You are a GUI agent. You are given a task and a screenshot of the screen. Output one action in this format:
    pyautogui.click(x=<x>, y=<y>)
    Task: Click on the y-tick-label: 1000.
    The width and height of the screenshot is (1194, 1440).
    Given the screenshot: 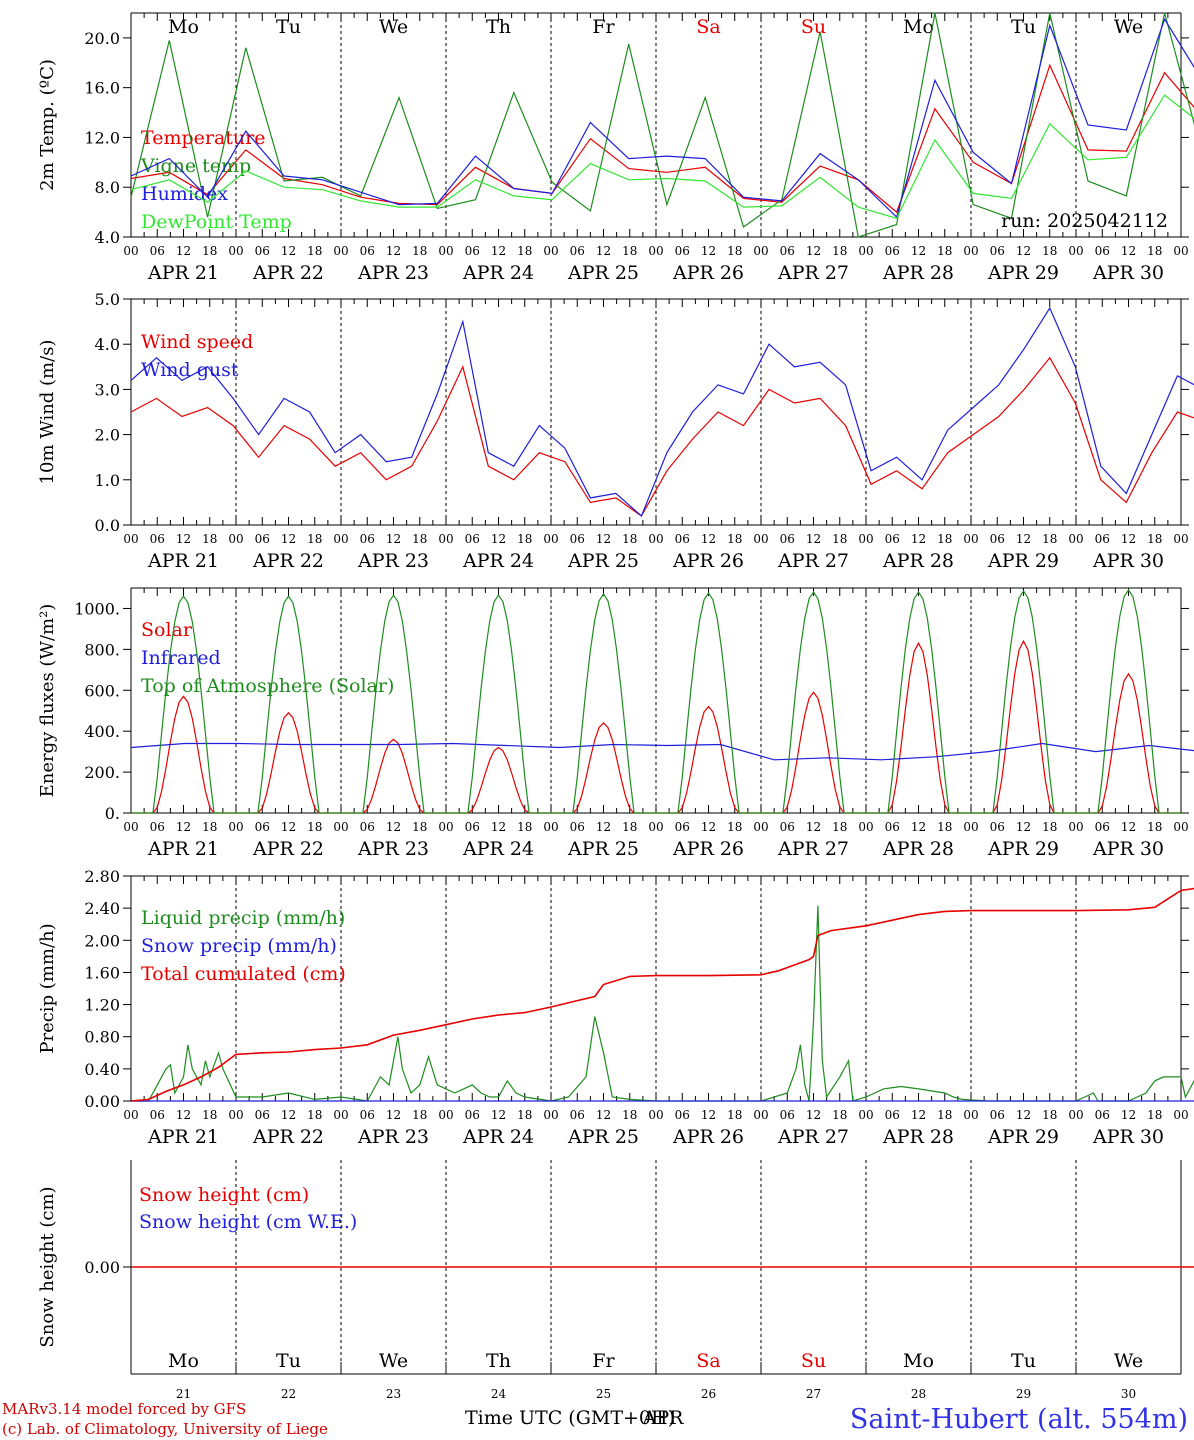 What is the action you would take?
    pyautogui.click(x=97, y=608)
    